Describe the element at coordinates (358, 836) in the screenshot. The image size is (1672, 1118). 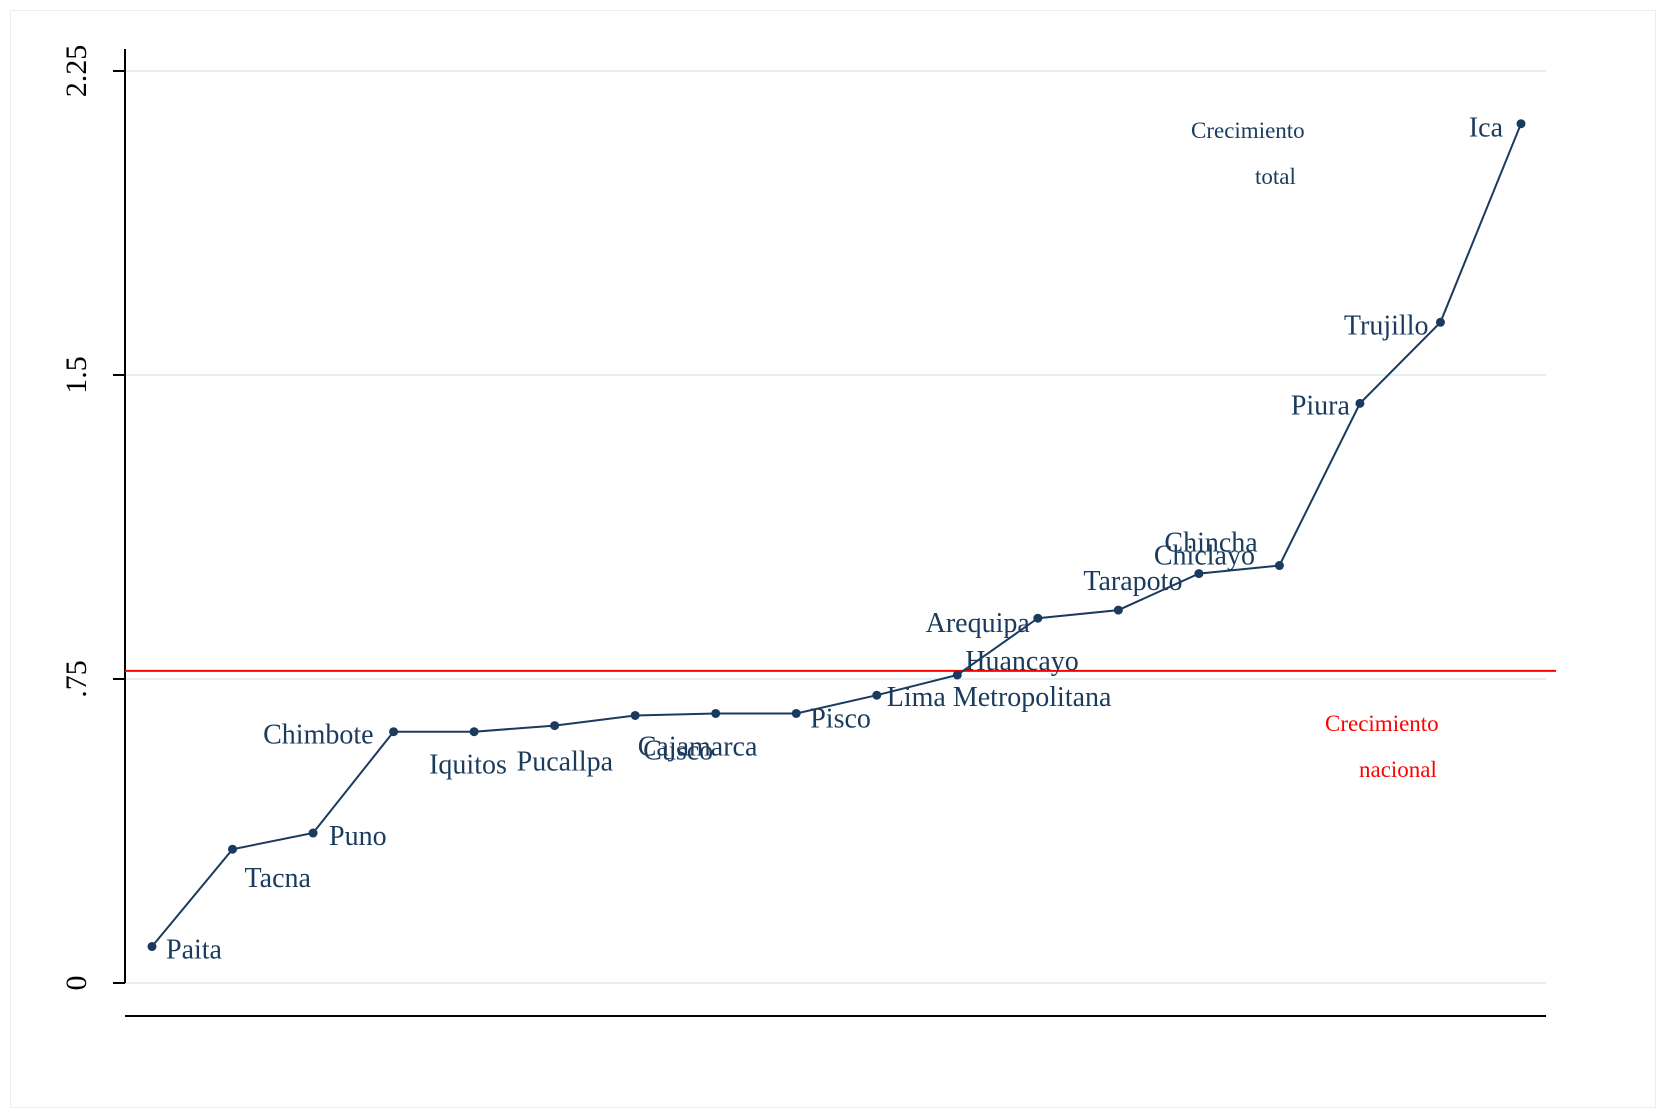
I see `point-label-puno: Puno` at that location.